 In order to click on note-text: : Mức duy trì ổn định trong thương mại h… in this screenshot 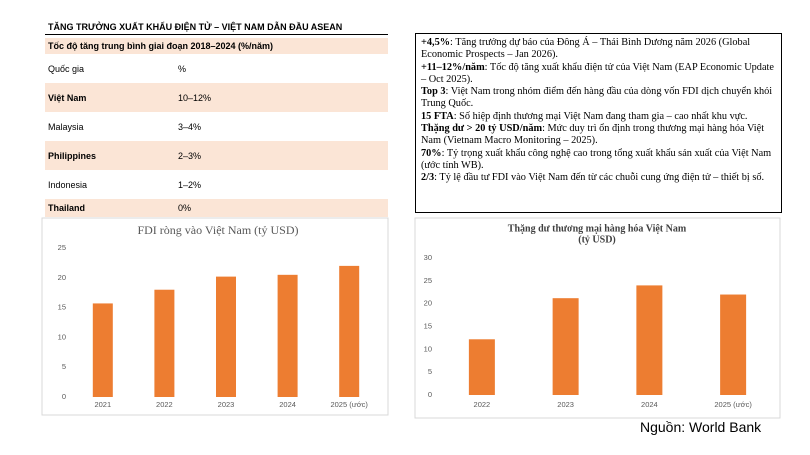, I will do `click(593, 135)`.